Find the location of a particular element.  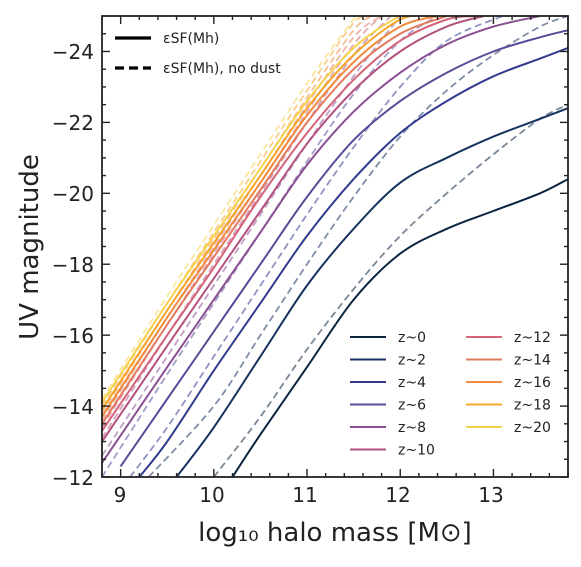

y-axis-label: UV magnitude is located at coordinates (30, 247).